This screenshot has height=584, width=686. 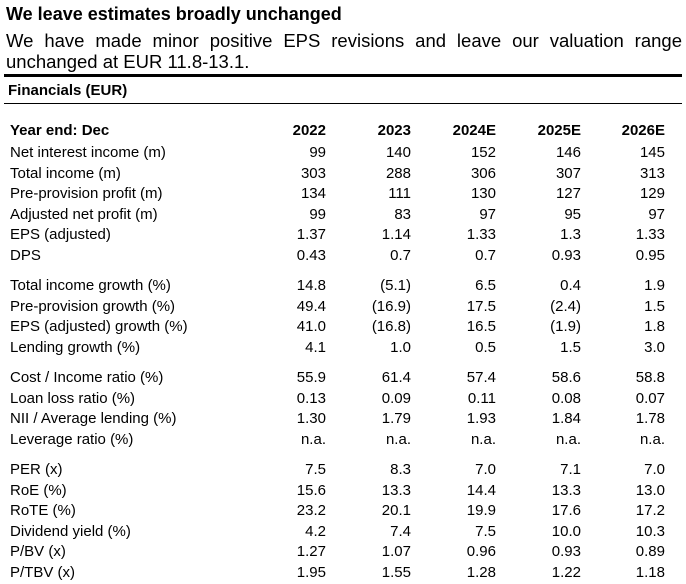 I want to click on cell-value: 17.2, so click(x=650, y=510).